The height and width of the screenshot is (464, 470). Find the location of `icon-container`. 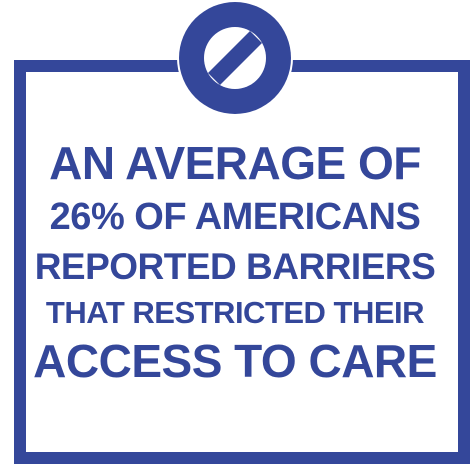

icon-container is located at coordinates (235, 58).